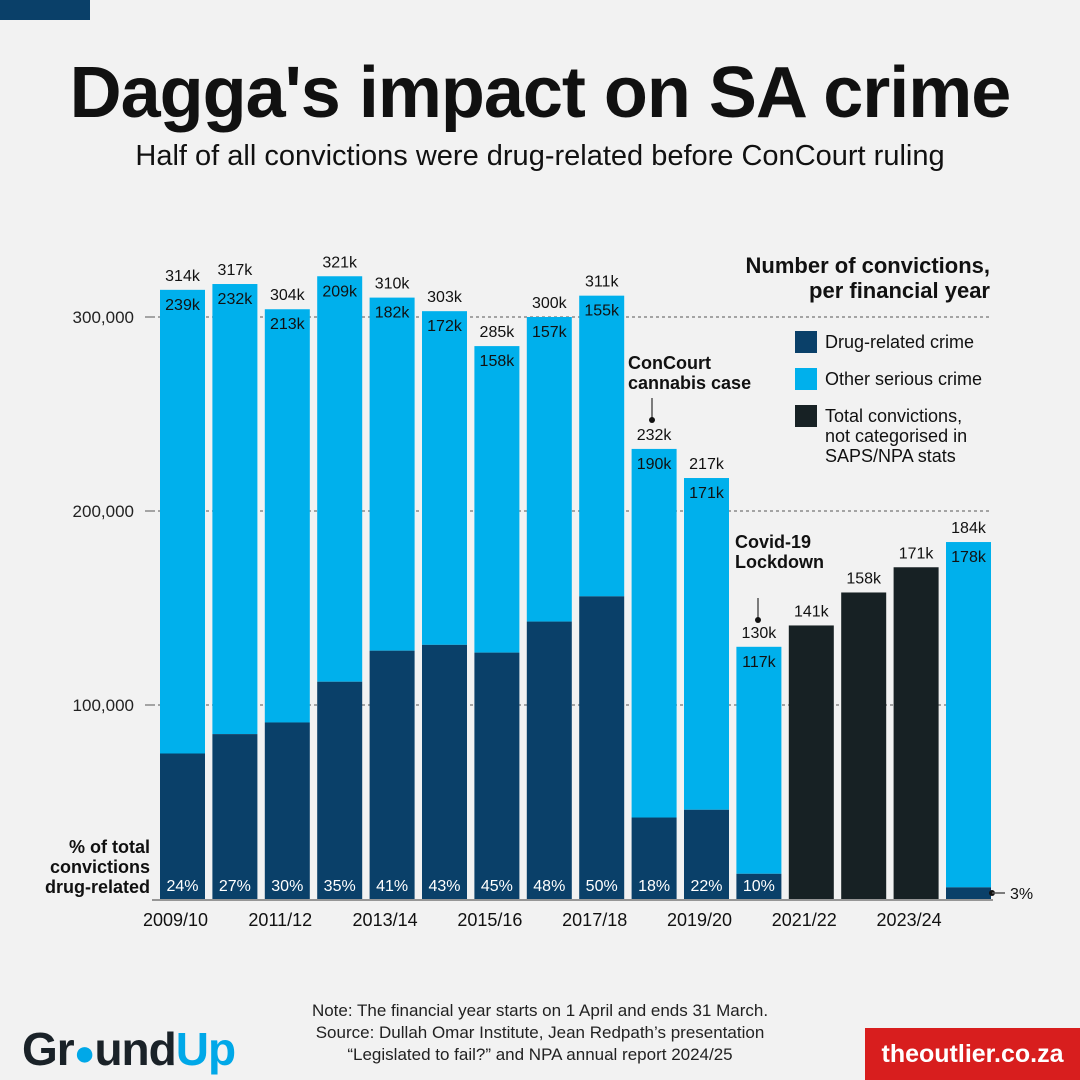 This screenshot has width=1080, height=1080. I want to click on total-value-label: 300k, so click(550, 303).